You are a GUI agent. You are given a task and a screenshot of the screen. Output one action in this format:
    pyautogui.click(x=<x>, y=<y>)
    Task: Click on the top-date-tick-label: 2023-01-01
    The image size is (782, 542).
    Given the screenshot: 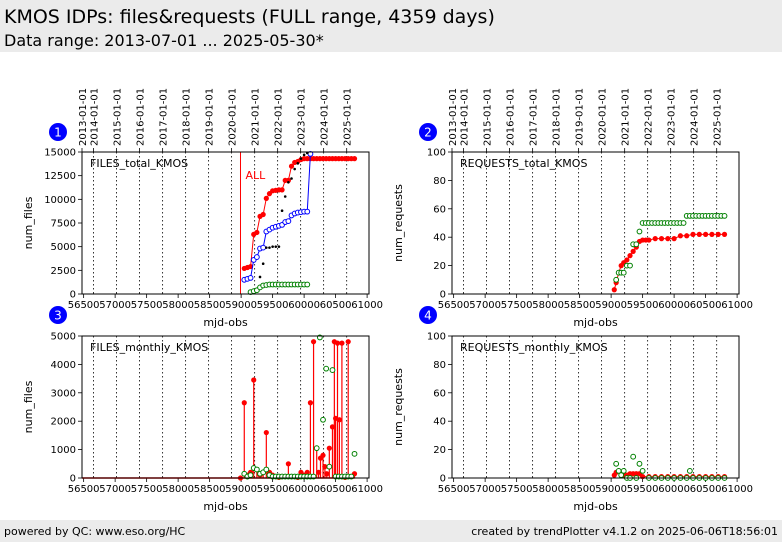 What is the action you would take?
    pyautogui.click(x=672, y=117)
    